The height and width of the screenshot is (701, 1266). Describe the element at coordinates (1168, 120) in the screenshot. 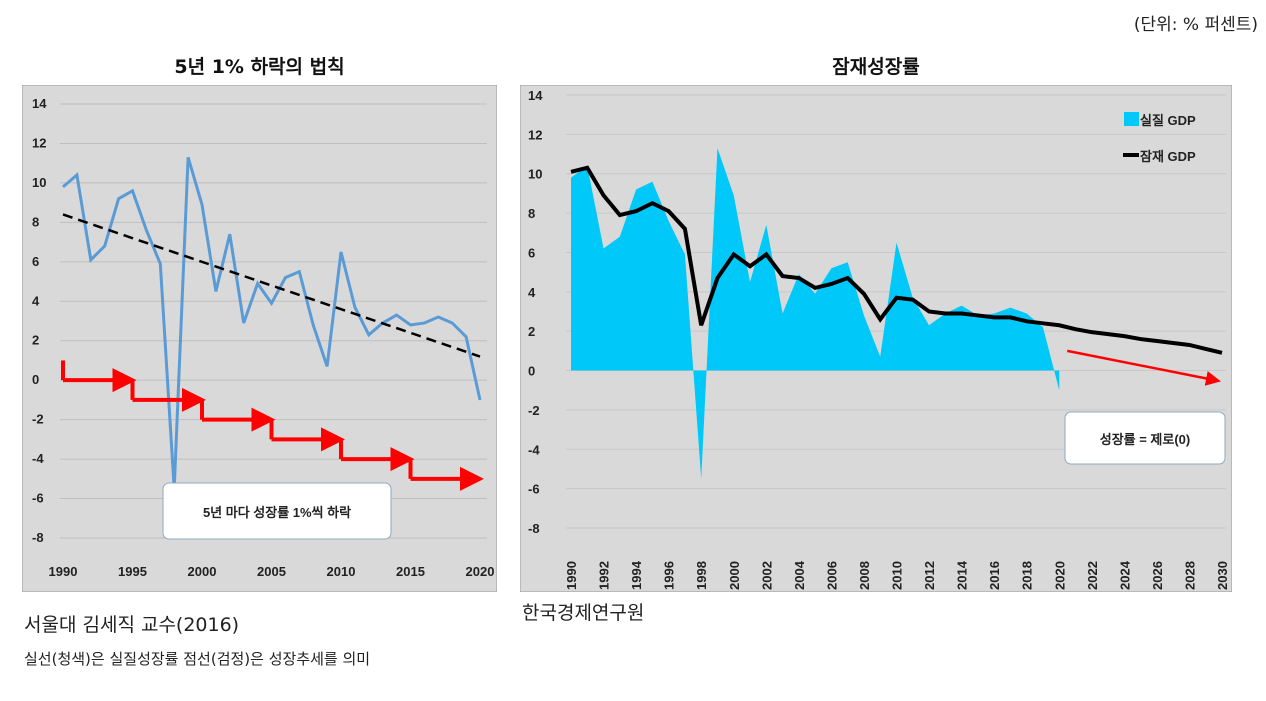

I see `legend-label-real: 실질 GDP` at that location.